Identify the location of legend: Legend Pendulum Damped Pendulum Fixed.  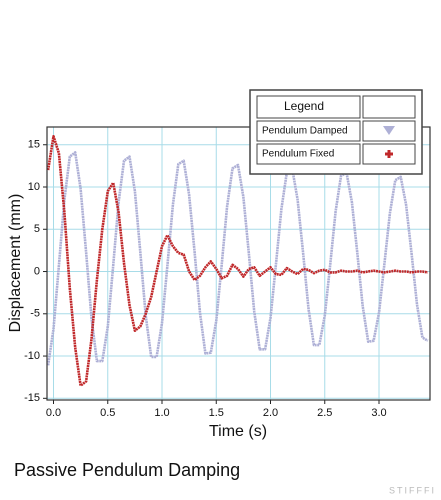
(336, 132).